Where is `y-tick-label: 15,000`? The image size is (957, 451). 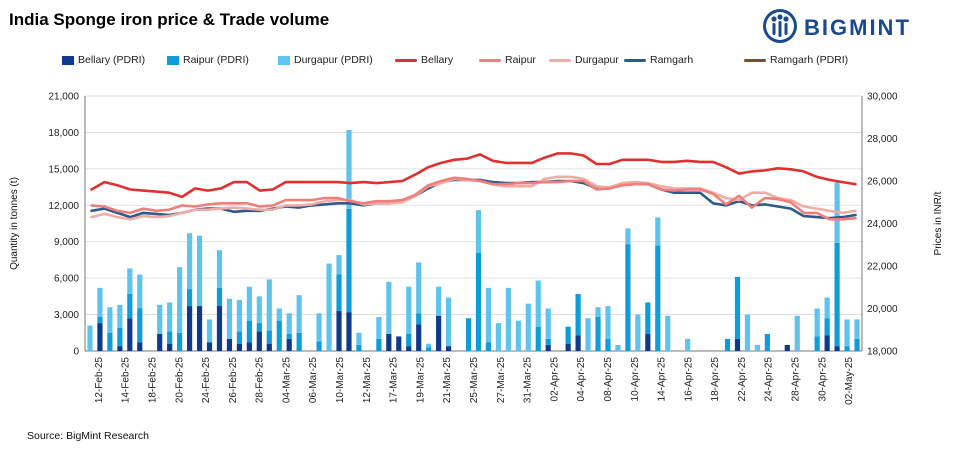 y-tick-label: 15,000 is located at coordinates (63, 169).